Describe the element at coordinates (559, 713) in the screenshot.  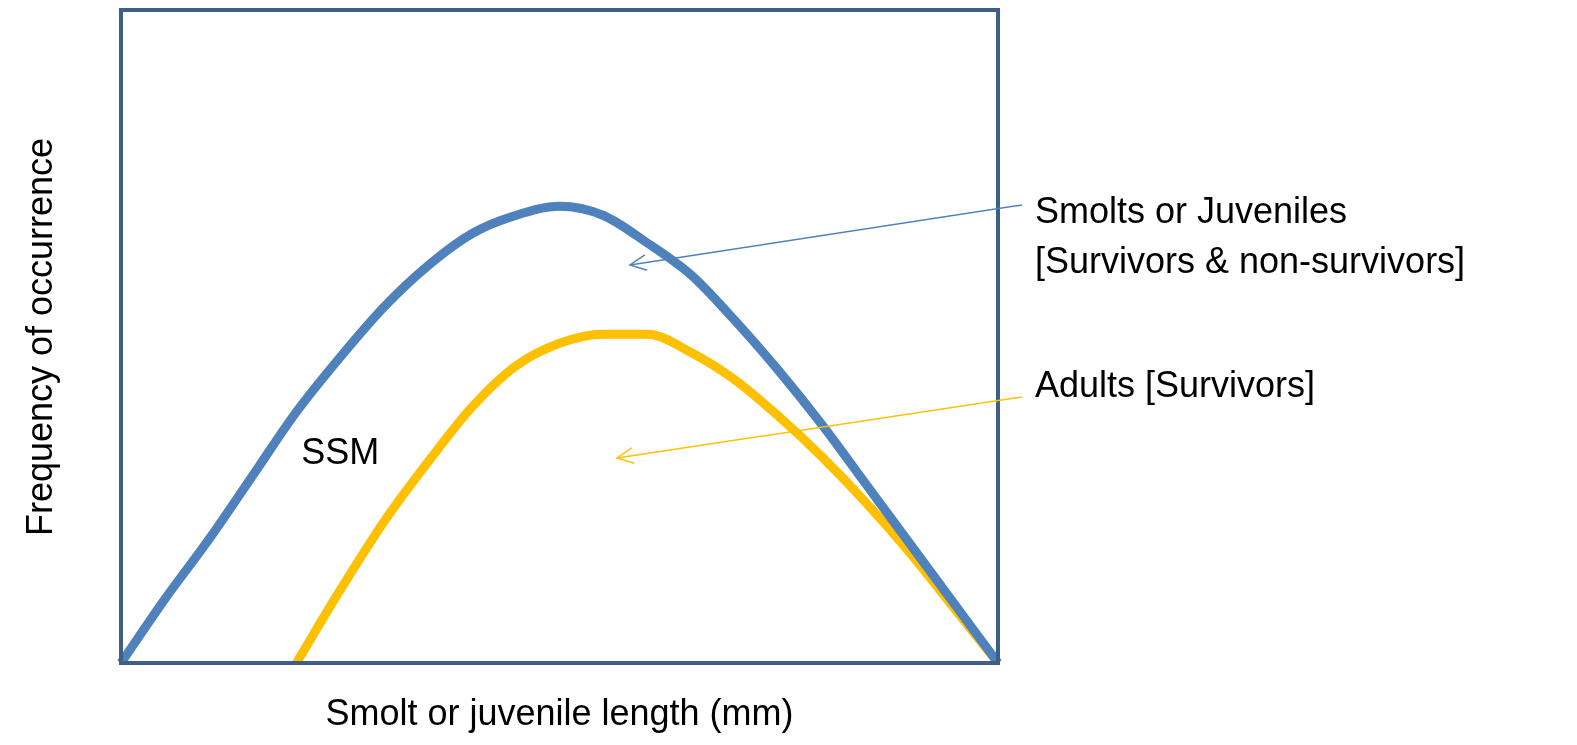
I see `x-axis-title: Smolt or juvenile length (mm)` at that location.